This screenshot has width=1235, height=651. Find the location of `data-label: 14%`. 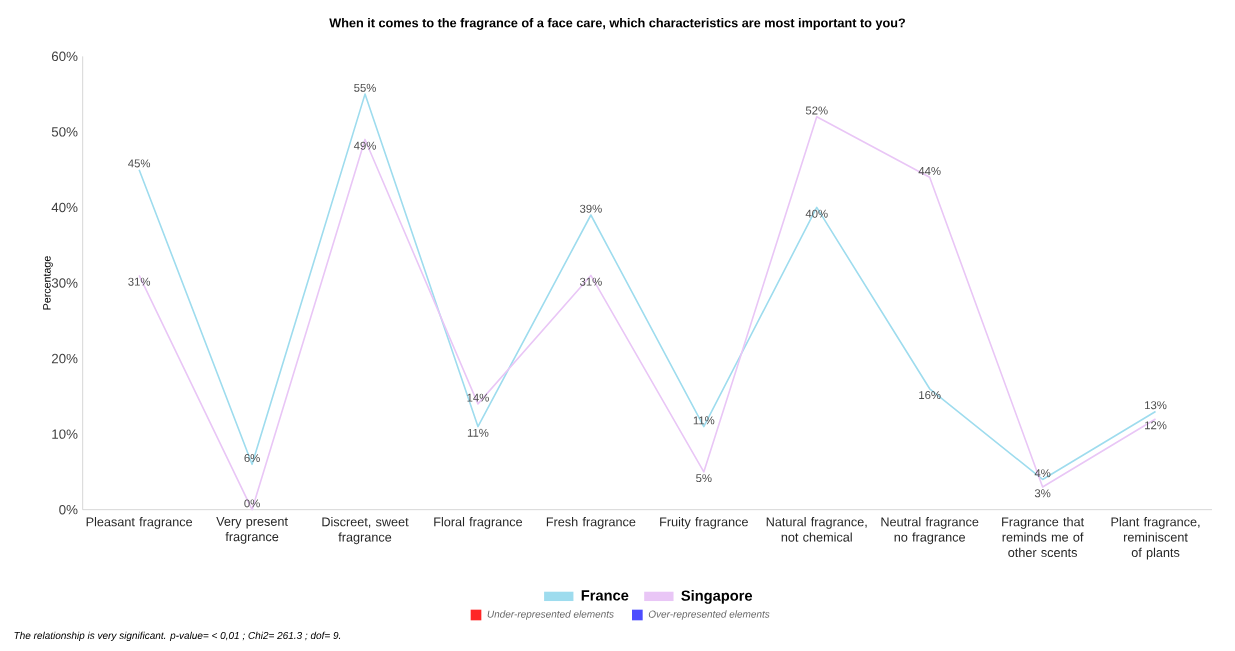

data-label: 14% is located at coordinates (478, 397).